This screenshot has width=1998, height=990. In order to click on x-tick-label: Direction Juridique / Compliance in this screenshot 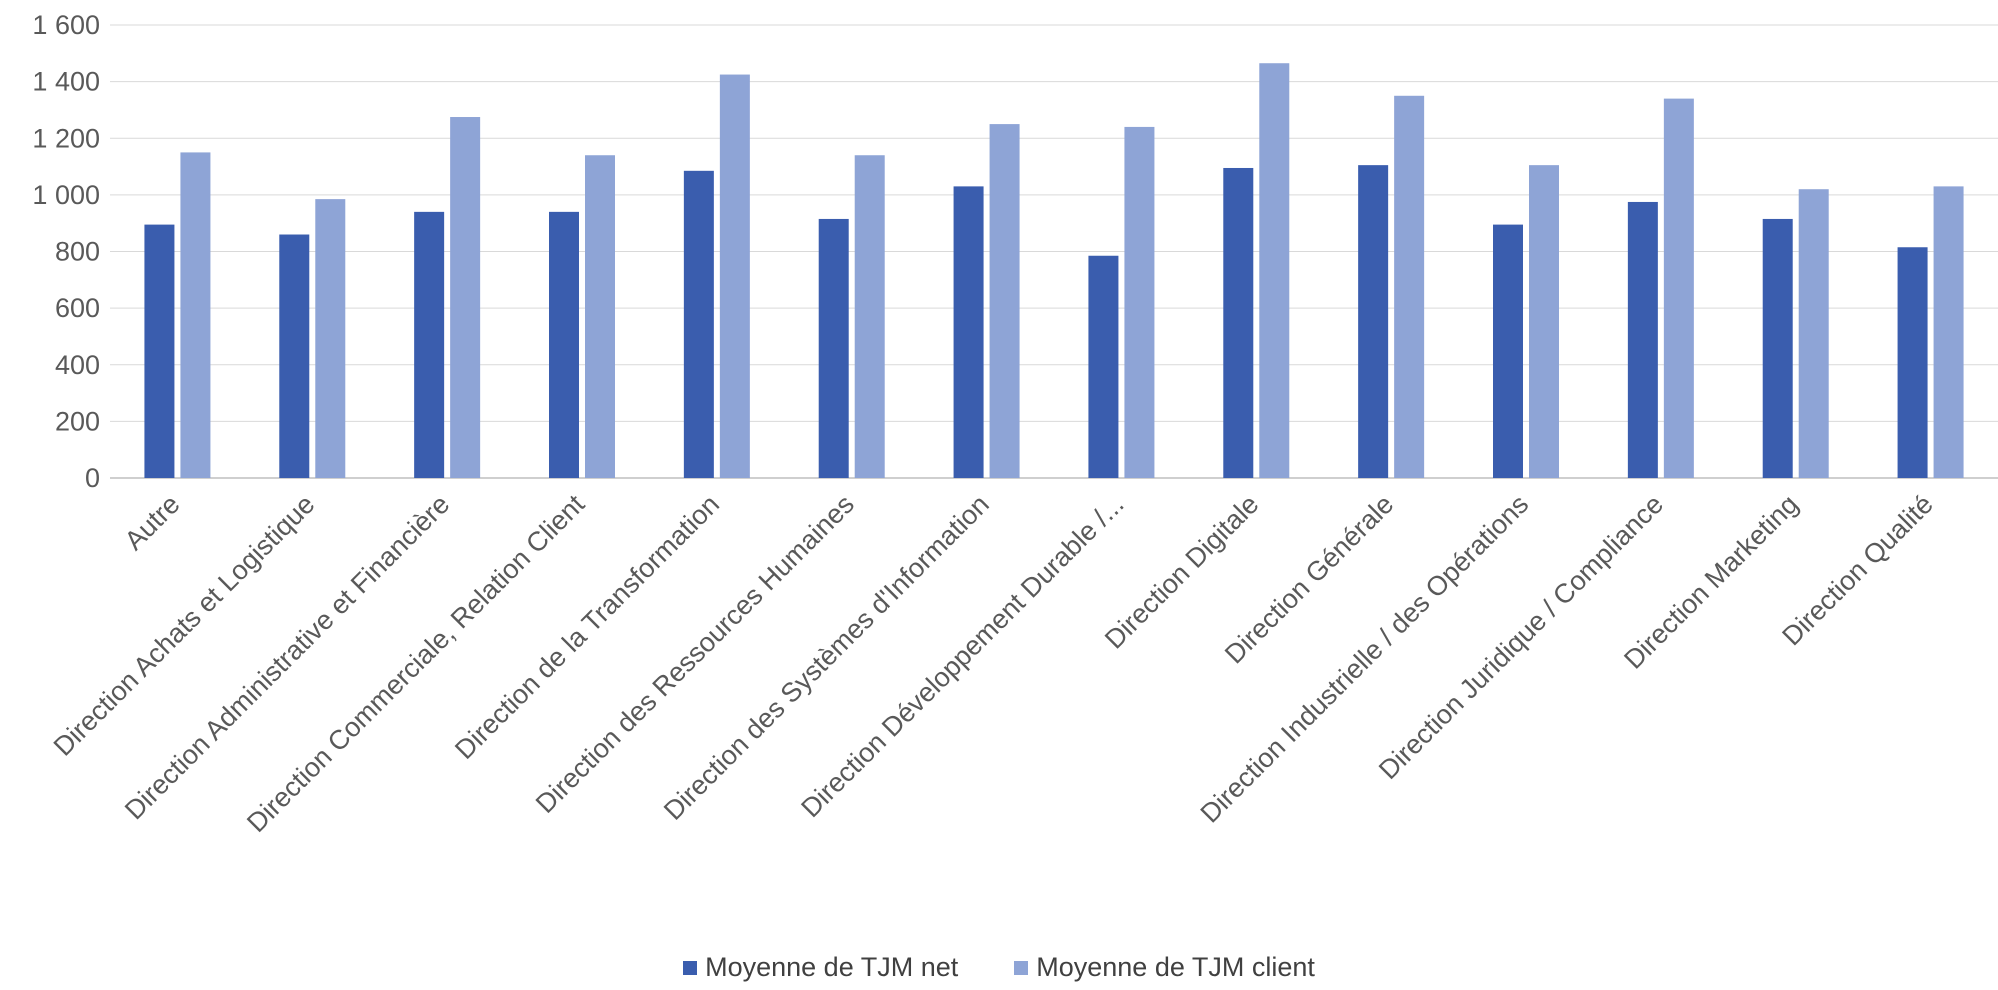, I will do `click(1521, 637)`.